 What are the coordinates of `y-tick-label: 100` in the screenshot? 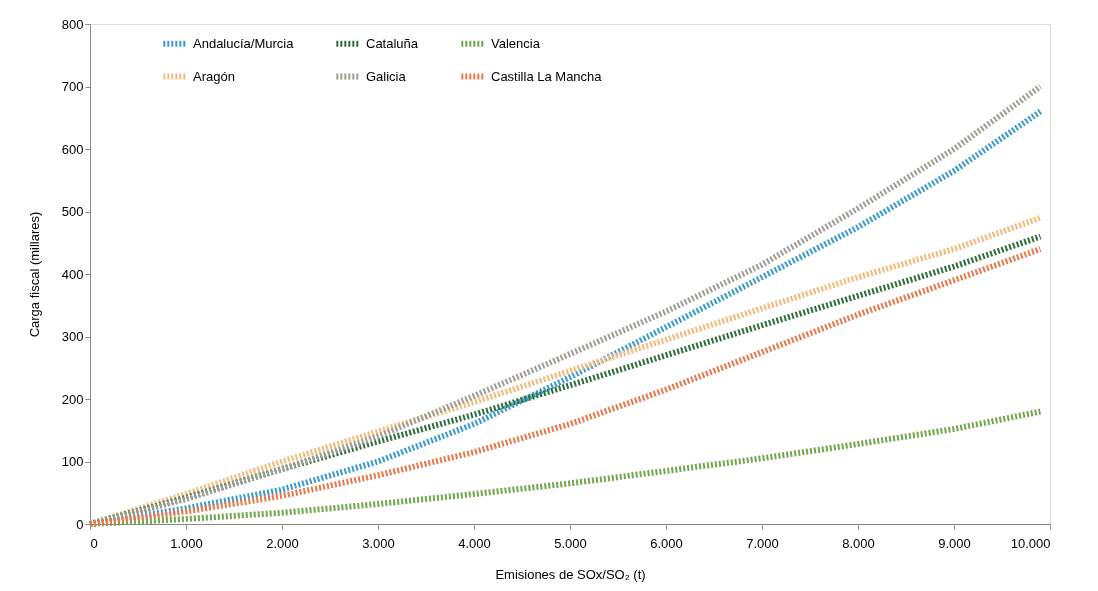 It's located at (72, 461).